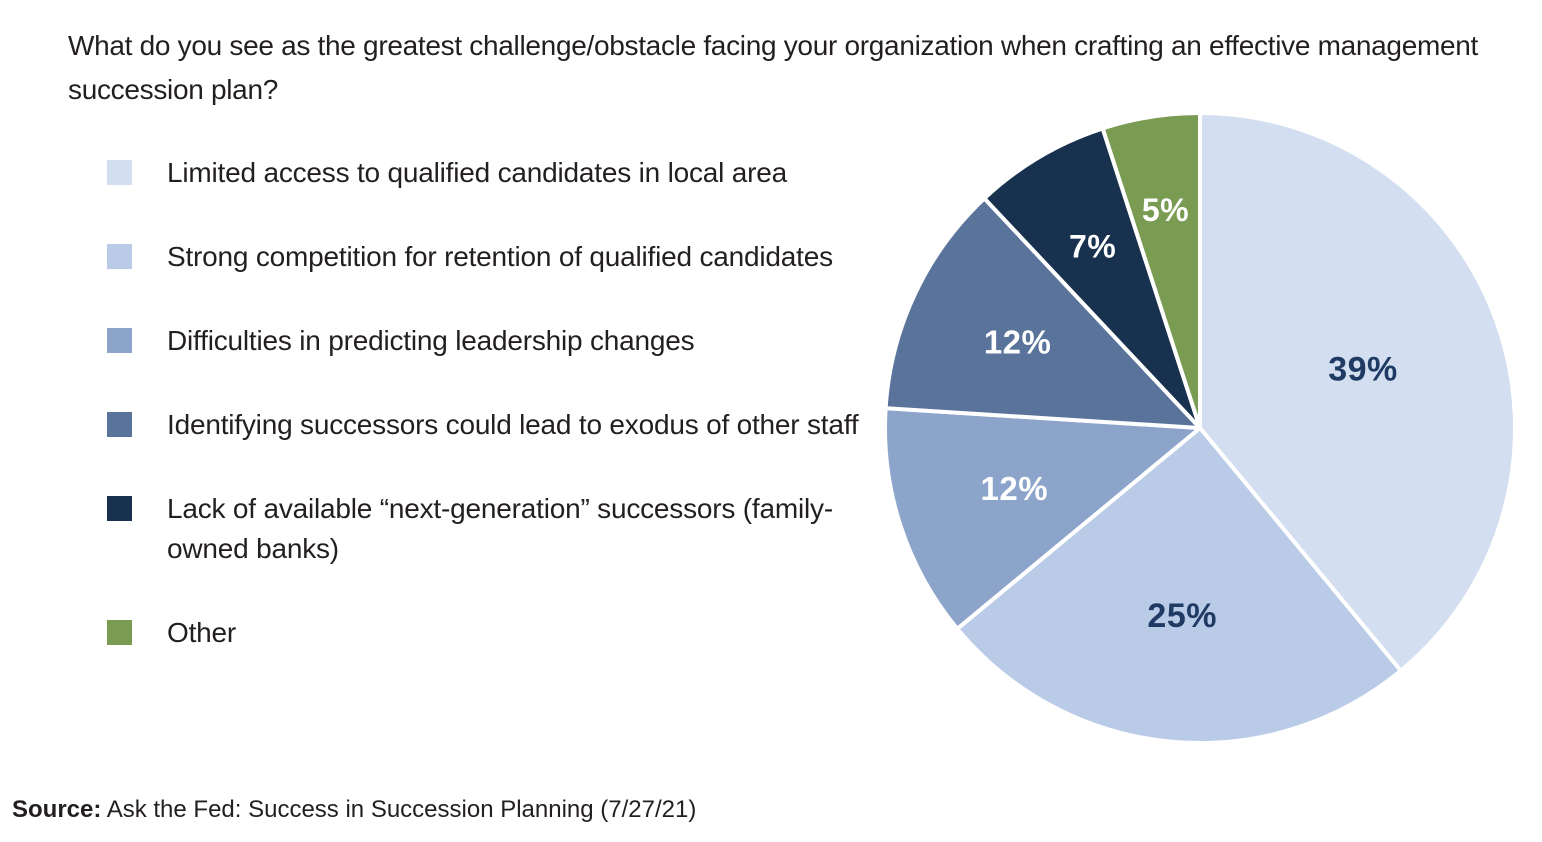 This screenshot has width=1542, height=842. Describe the element at coordinates (1092, 246) in the screenshot. I see `pie-slice-value-label: 7%` at that location.